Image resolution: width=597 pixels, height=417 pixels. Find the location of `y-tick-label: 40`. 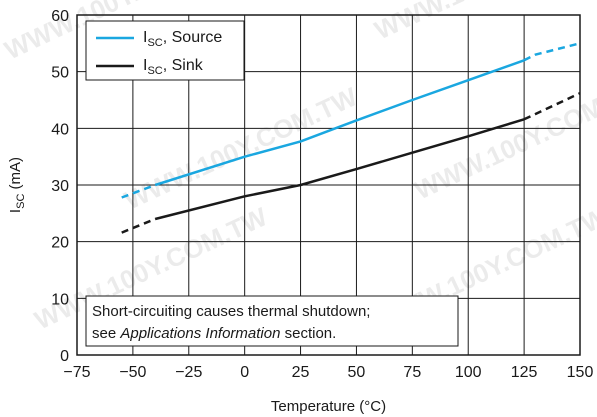

y-tick-label: 40 is located at coordinates (60, 129).